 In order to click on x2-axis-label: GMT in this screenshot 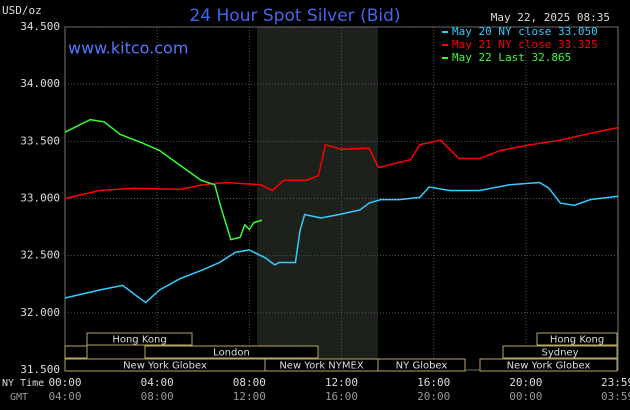, I will do `click(19, 397)`.